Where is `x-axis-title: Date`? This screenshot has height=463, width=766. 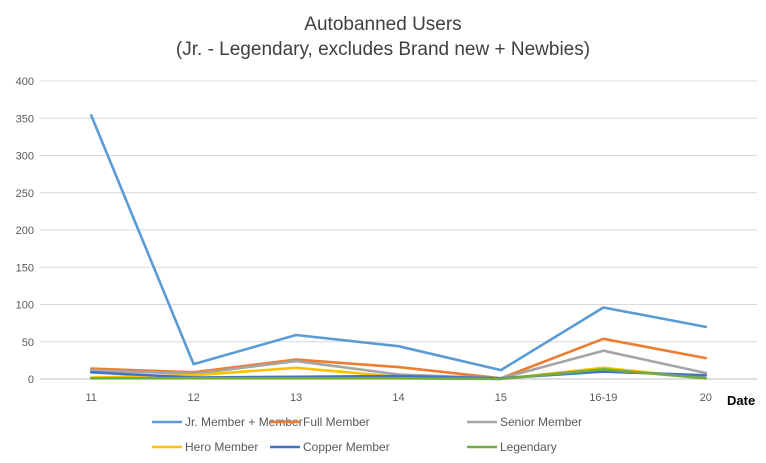 x-axis-title: Date is located at coordinates (741, 400).